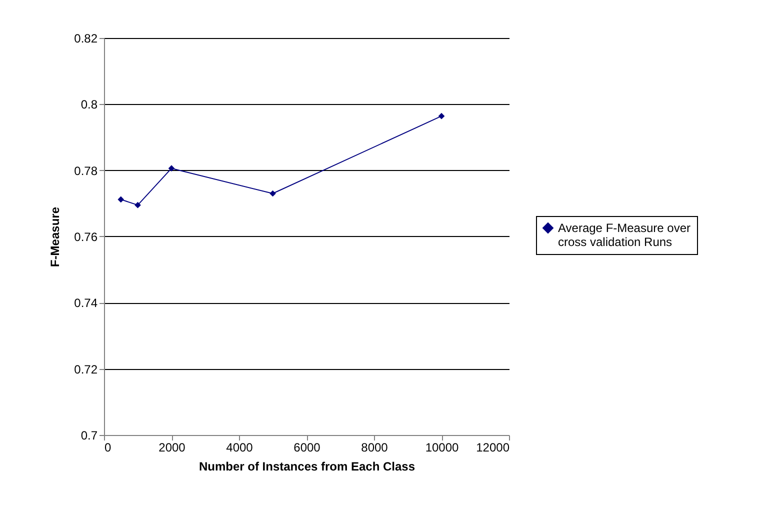  What do you see at coordinates (374, 447) in the screenshot?
I see `x-tick-label: 8000` at bounding box center [374, 447].